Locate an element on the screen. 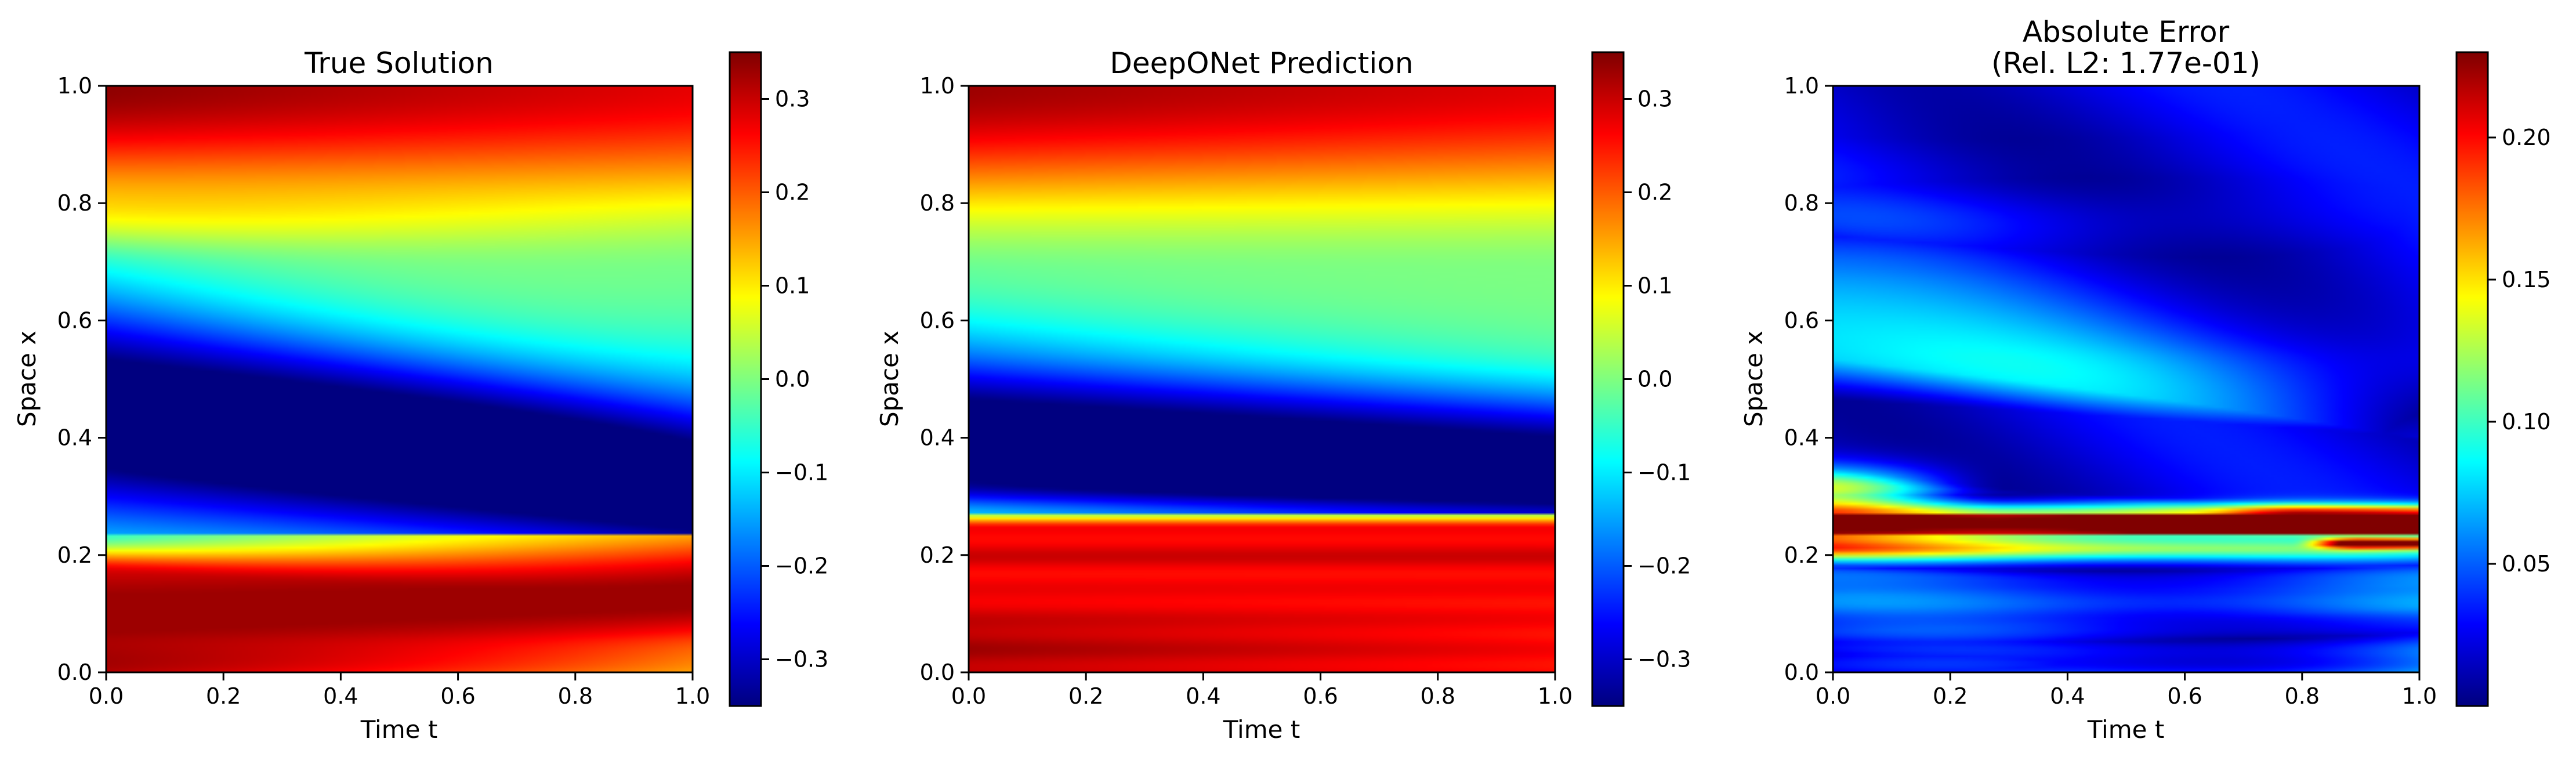 Image resolution: width=2576 pixels, height=764 pixels. colorbar-tick-label: 0.05 is located at coordinates (2527, 564).